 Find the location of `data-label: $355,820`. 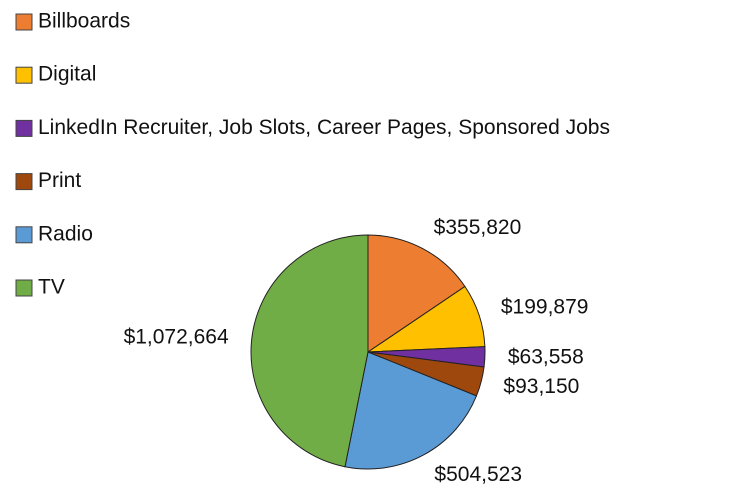

data-label: $355,820 is located at coordinates (478, 227).